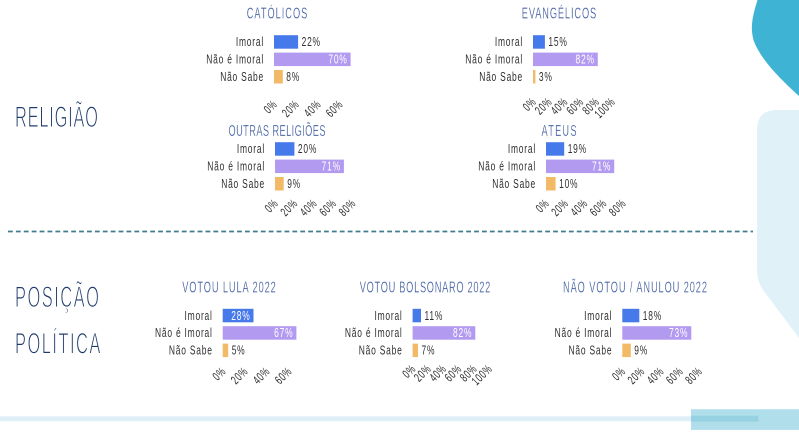  What do you see at coordinates (57, 297) in the screenshot?
I see `svg-text: POSIÇÃO` at bounding box center [57, 297].